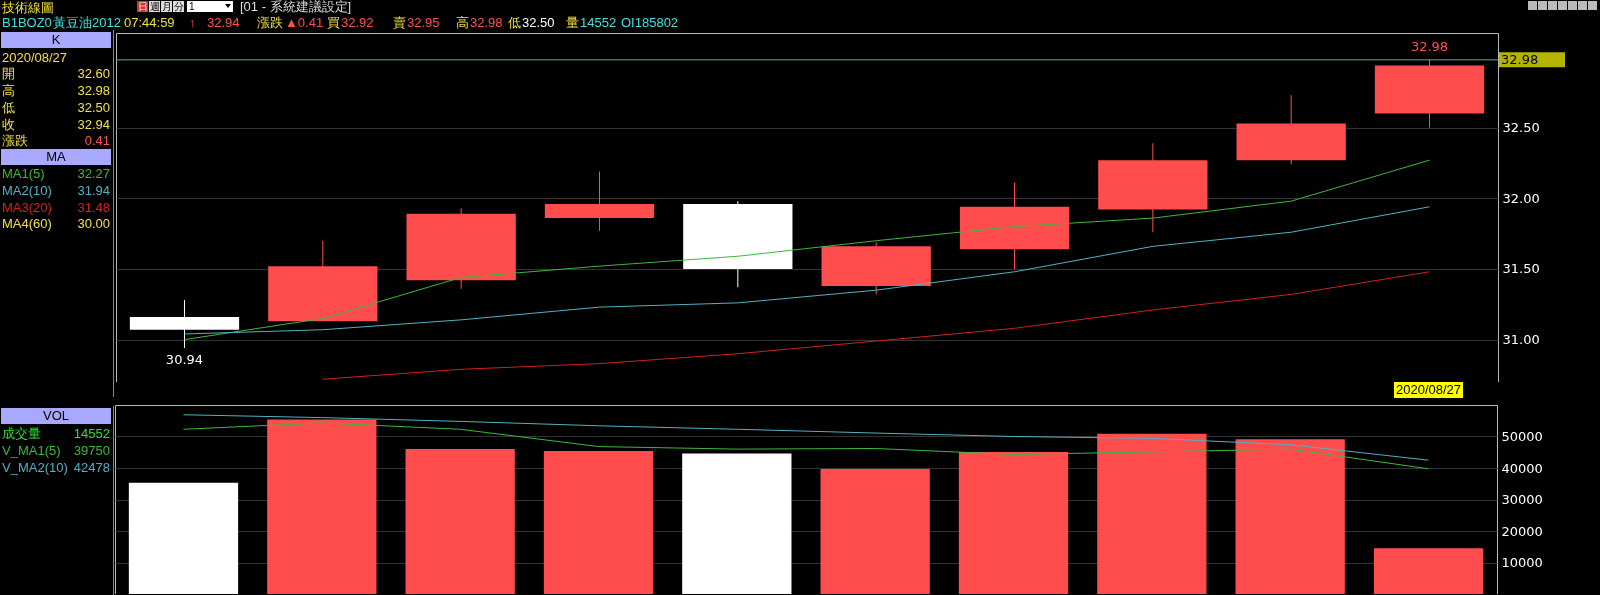  Describe the element at coordinates (423, 23) in the screenshot. I see `text: 32.95` at that location.